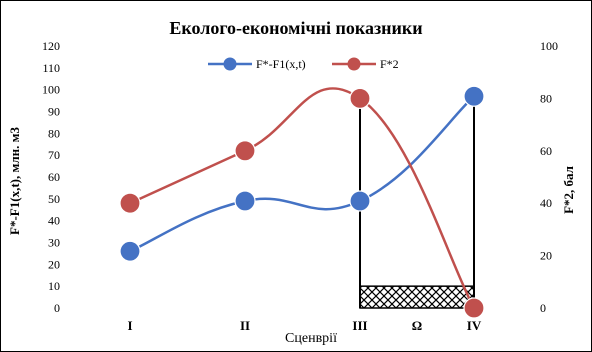 This screenshot has height=352, width=592. What do you see at coordinates (129, 325) in the screenshot?
I see `x-category-label: I` at bounding box center [129, 325].